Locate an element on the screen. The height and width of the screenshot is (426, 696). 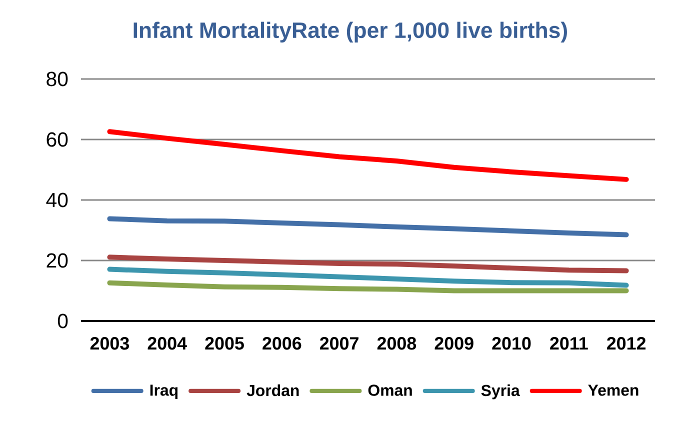
x-tick-label: 2006 is located at coordinates (282, 343).